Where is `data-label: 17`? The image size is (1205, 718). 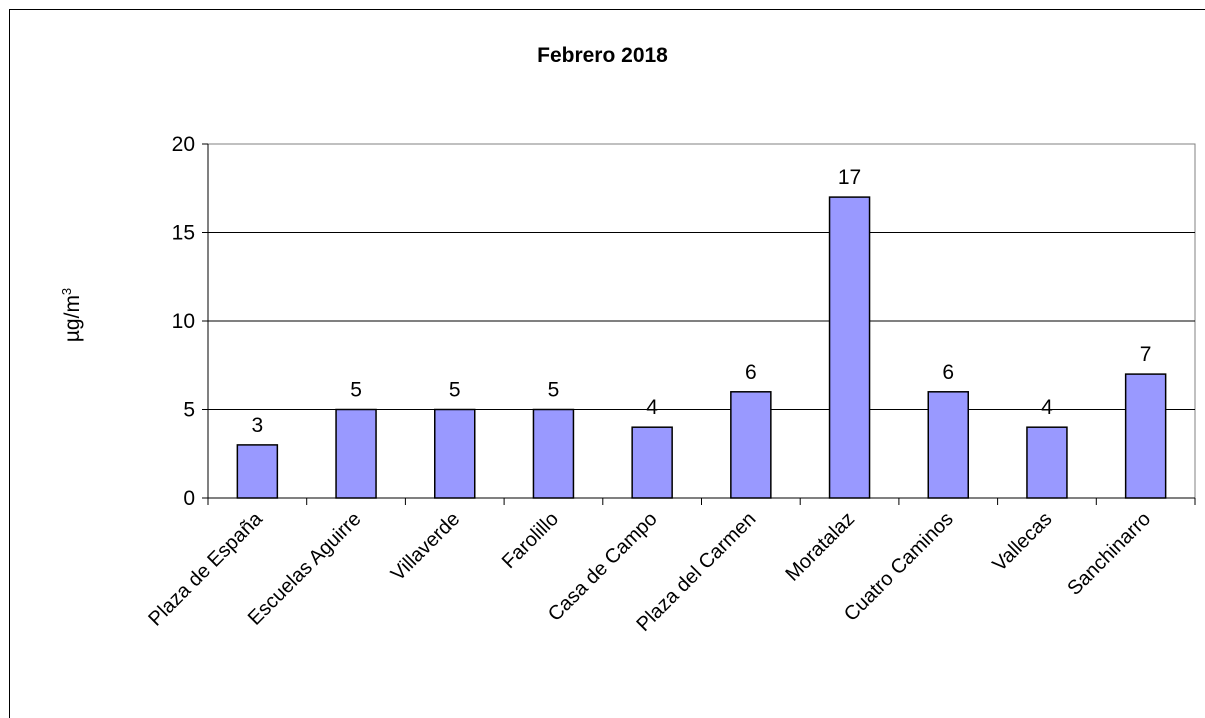 data-label: 17 is located at coordinates (849, 177).